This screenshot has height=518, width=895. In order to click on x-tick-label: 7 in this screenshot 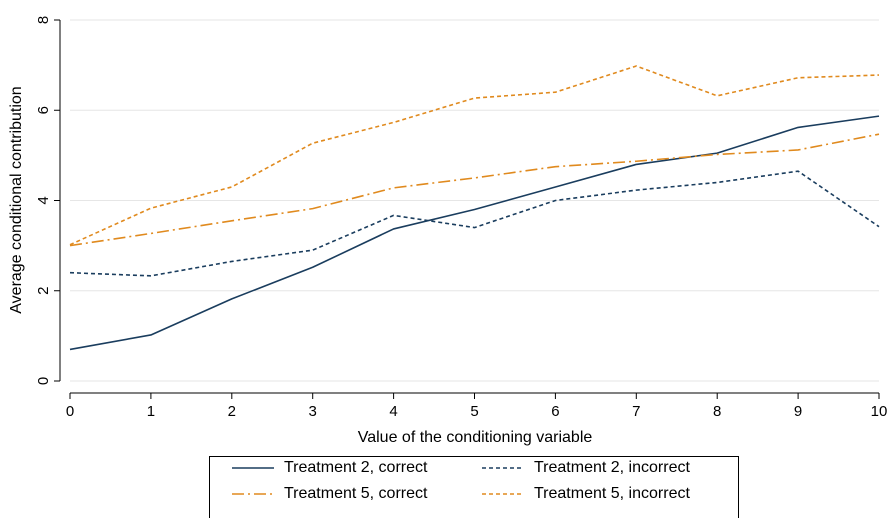, I will do `click(636, 411)`.